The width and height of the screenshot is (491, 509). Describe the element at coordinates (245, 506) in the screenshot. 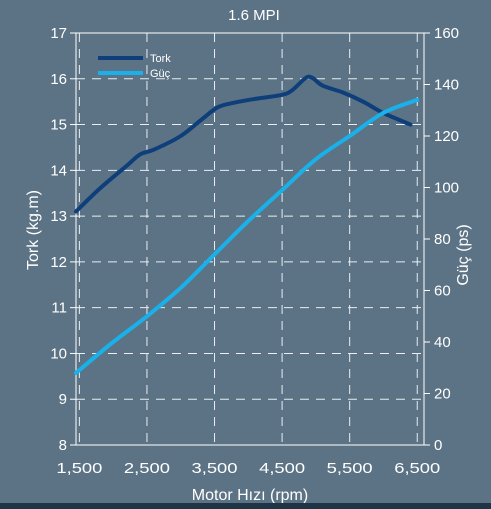

I see `bottom-strip` at that location.